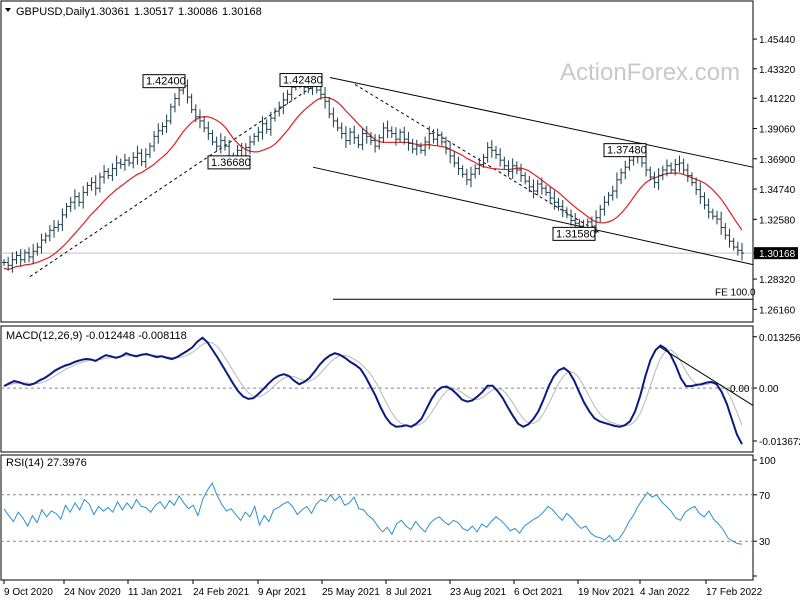  I want to click on channel-lower-line, so click(533, 216).